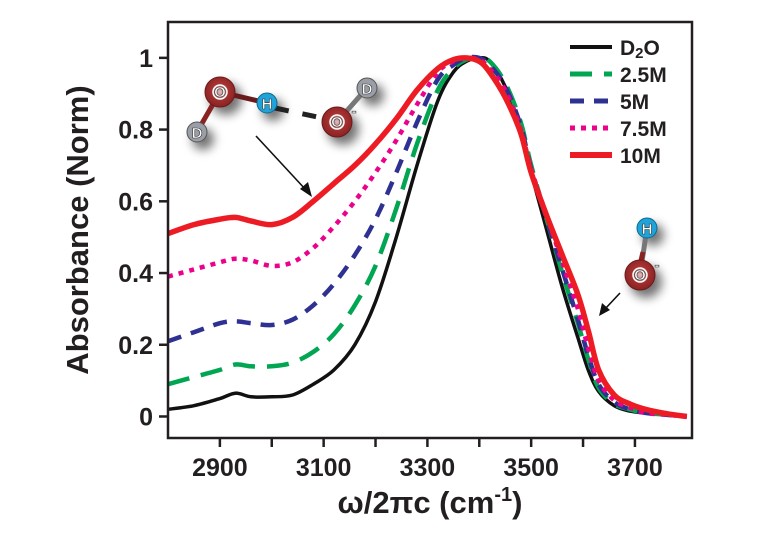 The width and height of the screenshot is (770, 548). Describe the element at coordinates (220, 468) in the screenshot. I see `x-tick-label: 2900` at that location.